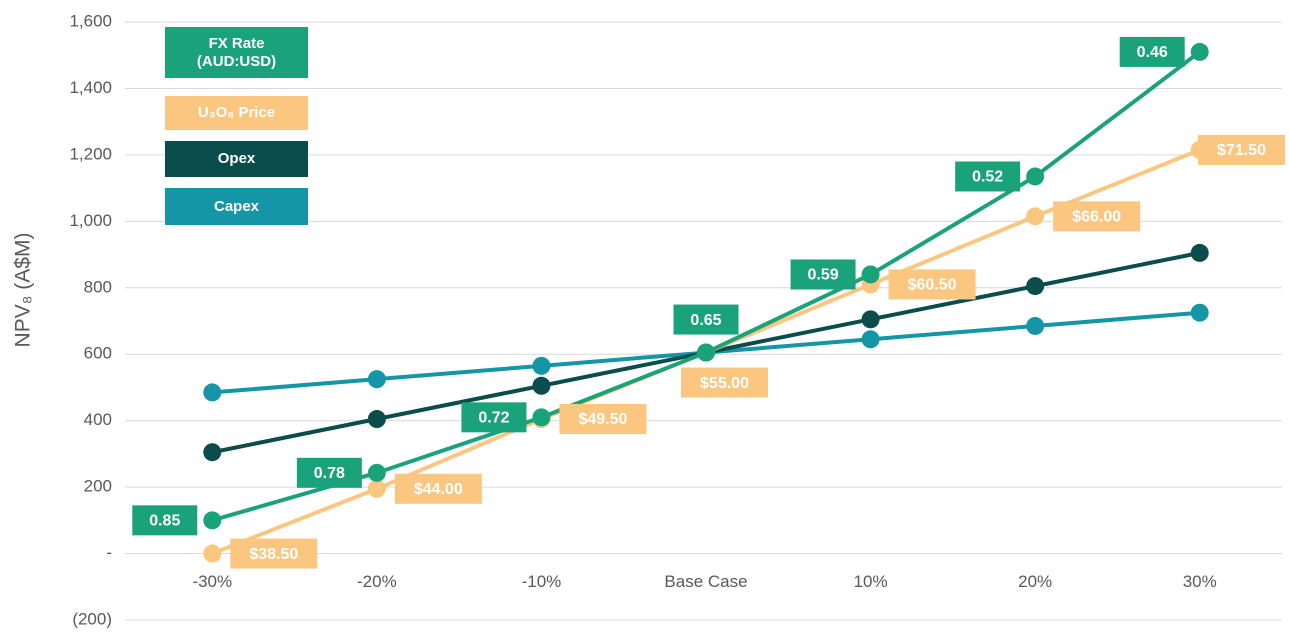 Image resolution: width=1289 pixels, height=633 pixels. I want to click on x-tick-label: -20%, so click(377, 581).